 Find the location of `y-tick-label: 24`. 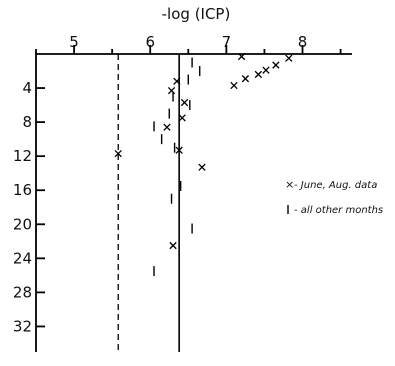

y-tick-label: 24 is located at coordinates (22, 258).